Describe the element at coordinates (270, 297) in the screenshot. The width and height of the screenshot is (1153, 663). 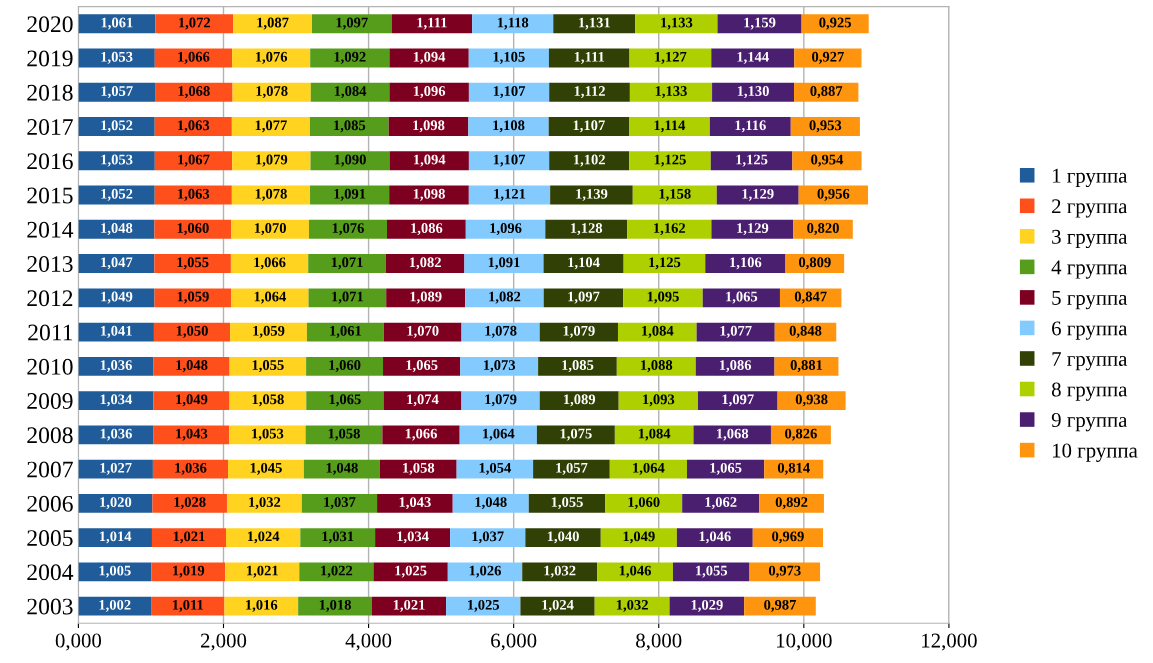
I see `data-label: 1,064` at that location.